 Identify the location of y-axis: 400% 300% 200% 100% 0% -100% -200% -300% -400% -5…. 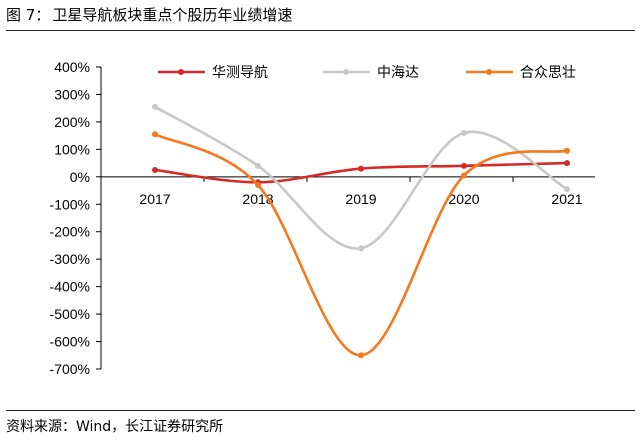
(76, 218).